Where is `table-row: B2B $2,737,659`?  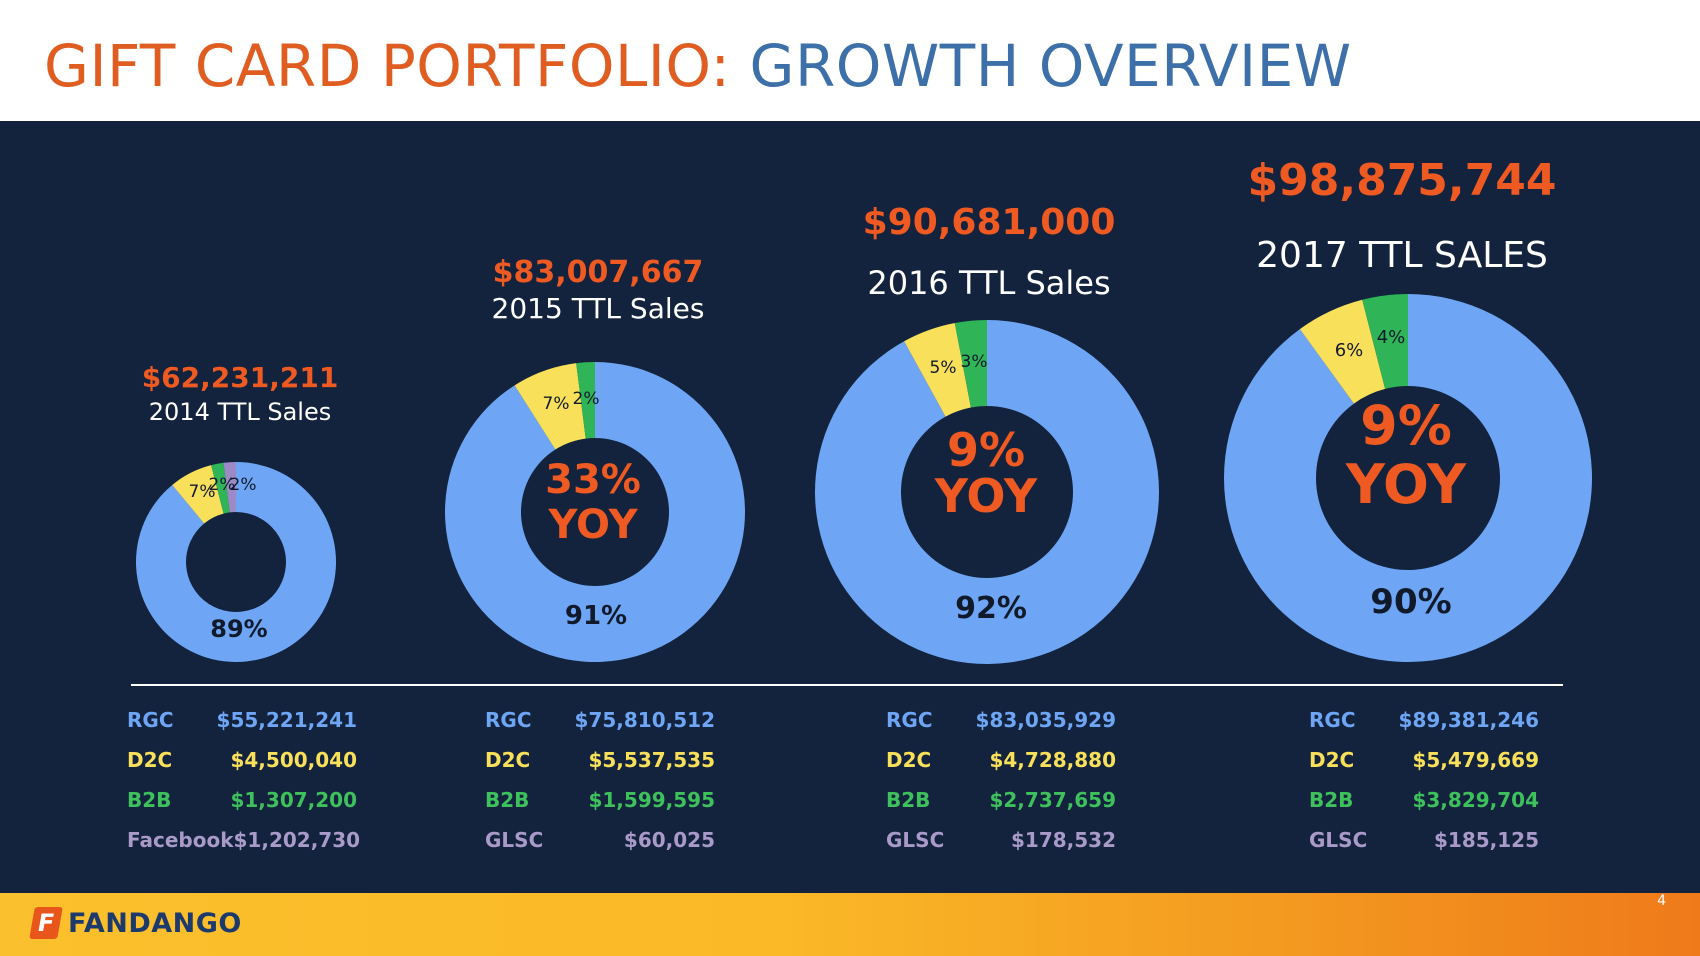
table-row: B2B $2,737,659 is located at coordinates (1001, 800).